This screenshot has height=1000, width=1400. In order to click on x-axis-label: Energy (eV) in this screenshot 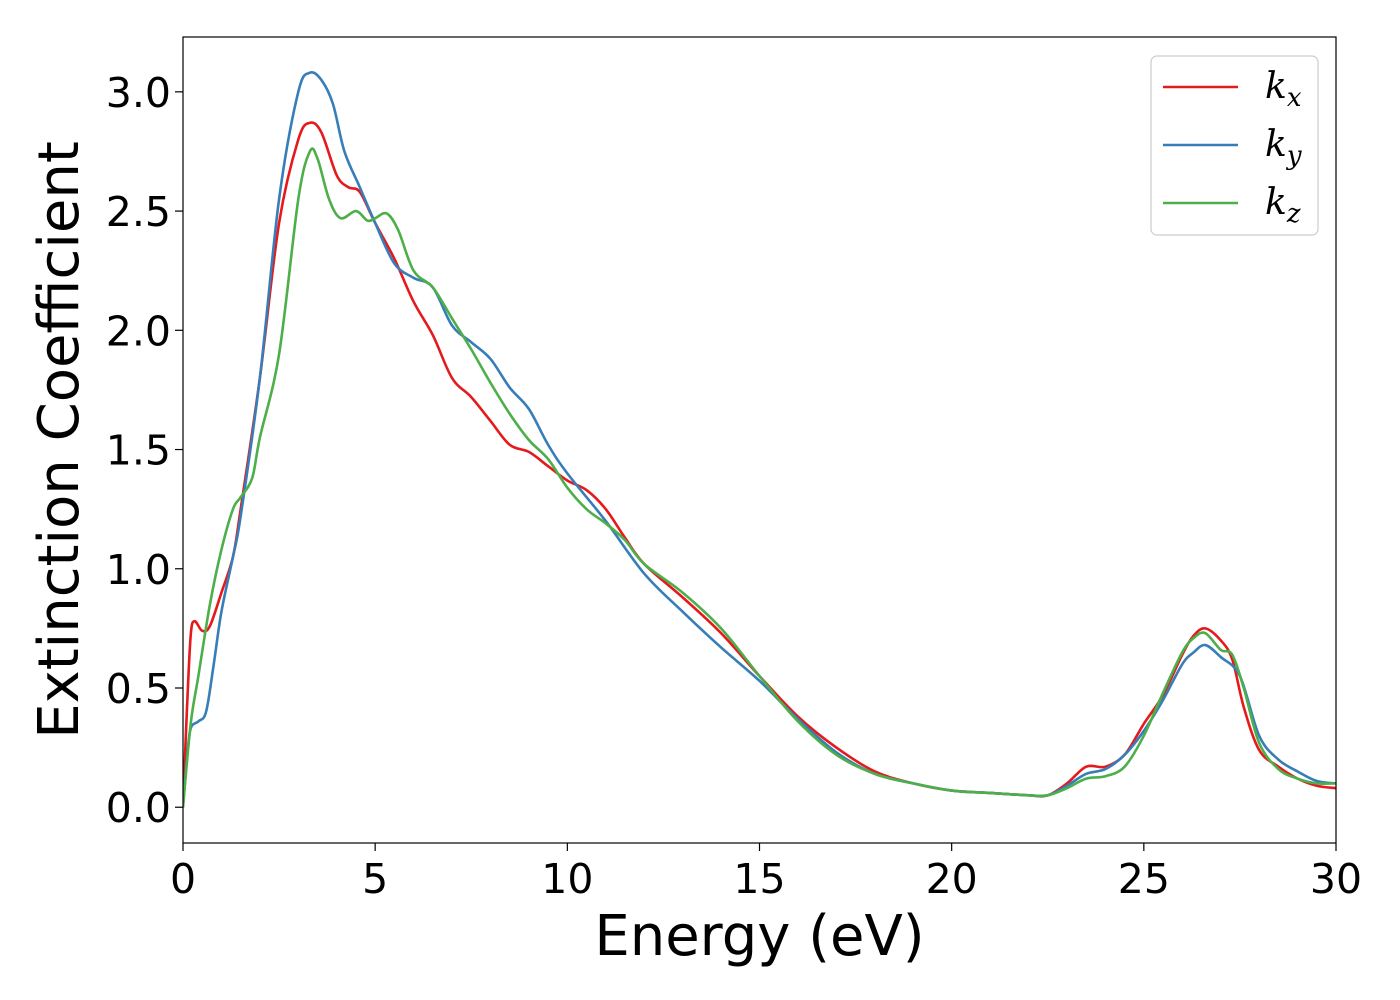, I will do `click(759, 936)`.